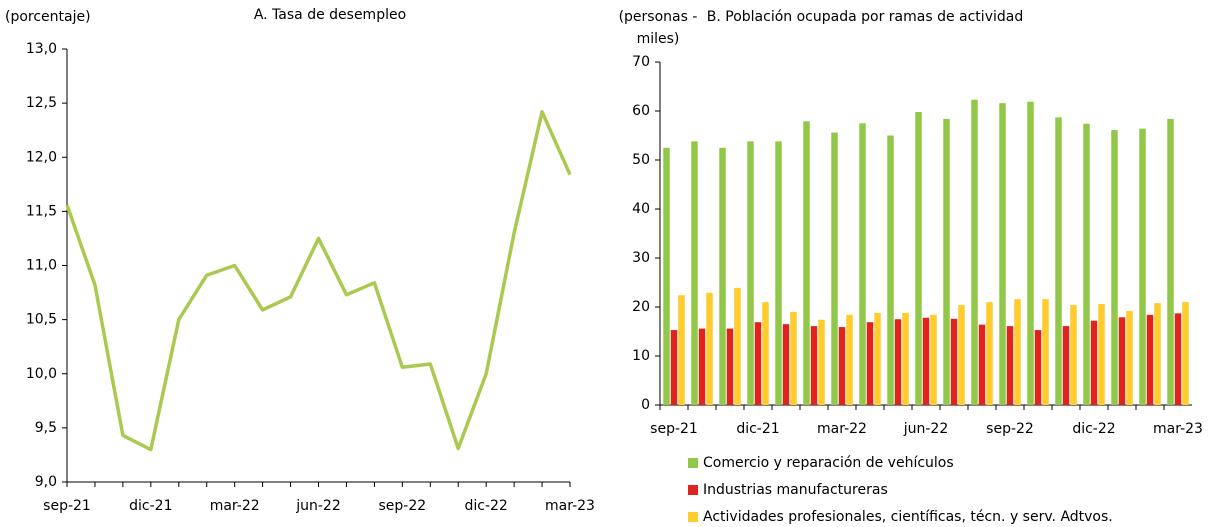 This screenshot has height=527, width=1215. Describe the element at coordinates (641, 160) in the screenshot. I see `y-tick-label: 50` at that location.